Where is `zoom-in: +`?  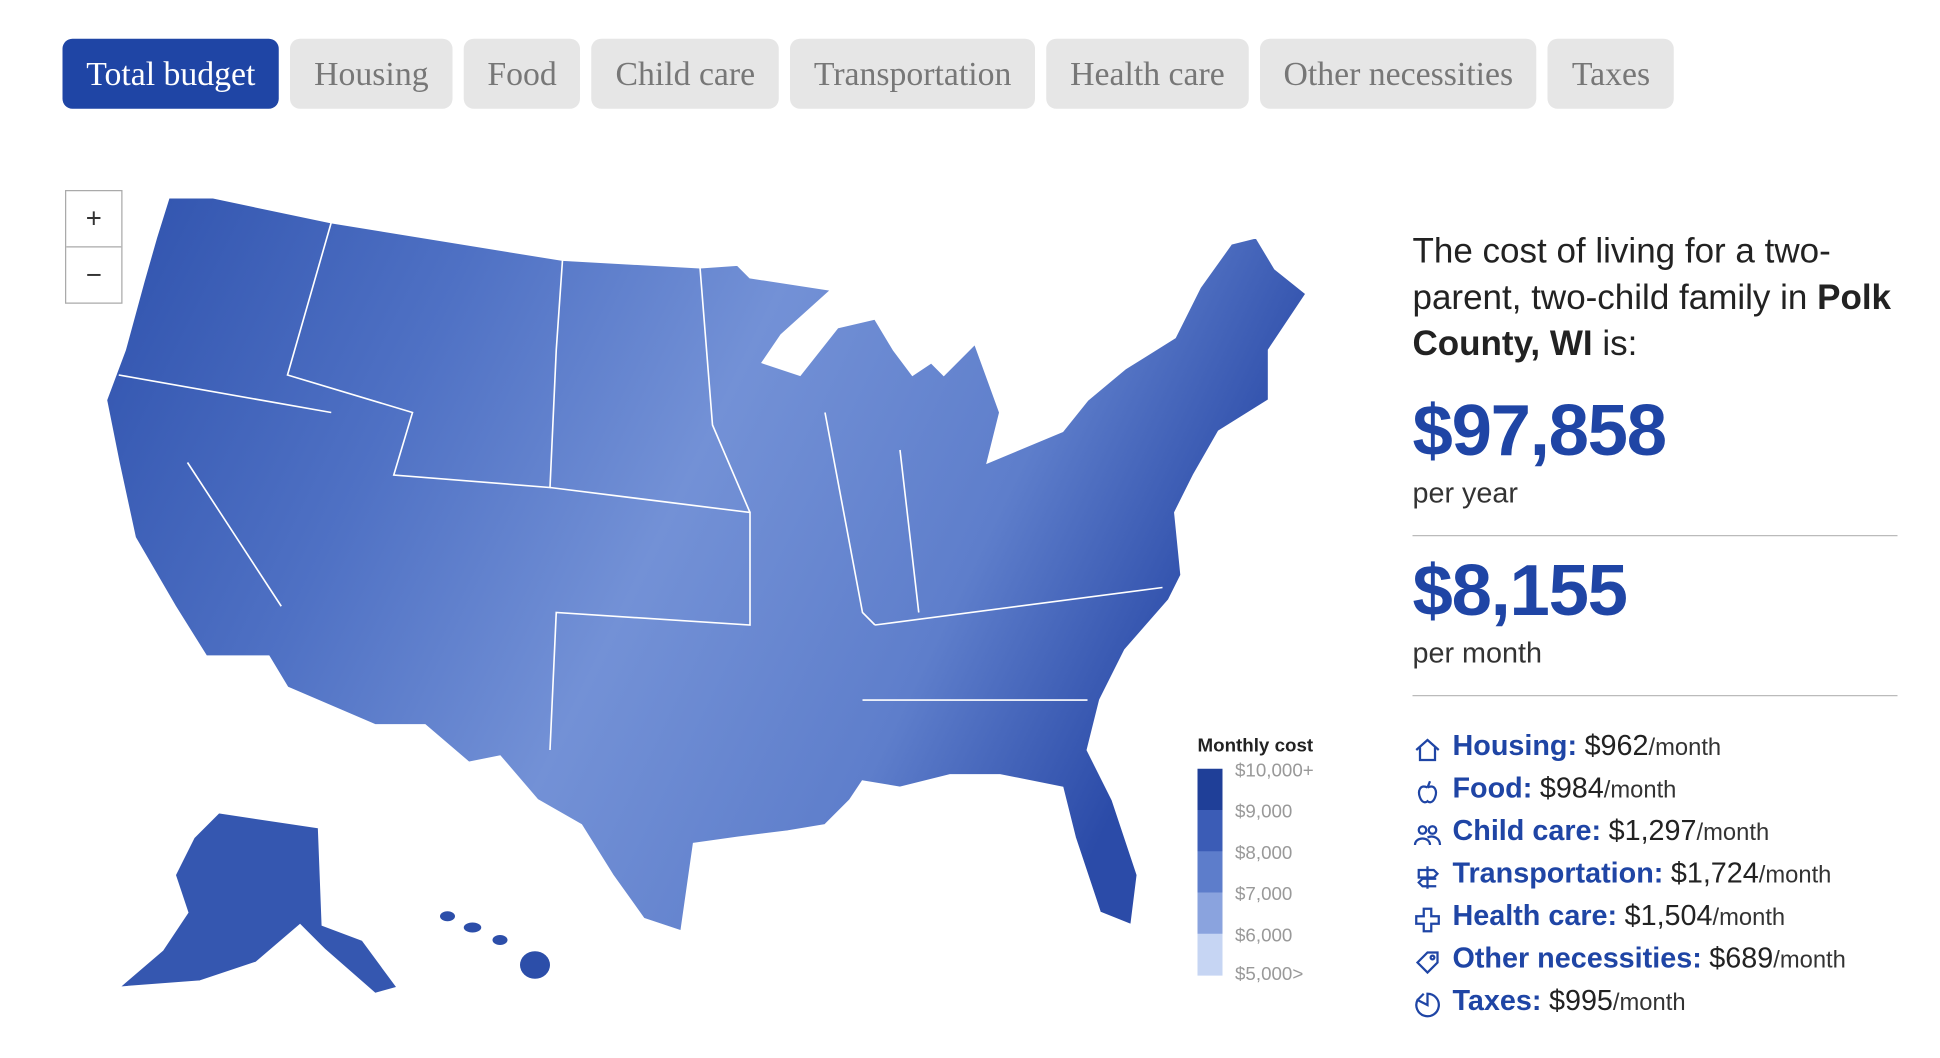
zoom-in: + is located at coordinates (93, 218).